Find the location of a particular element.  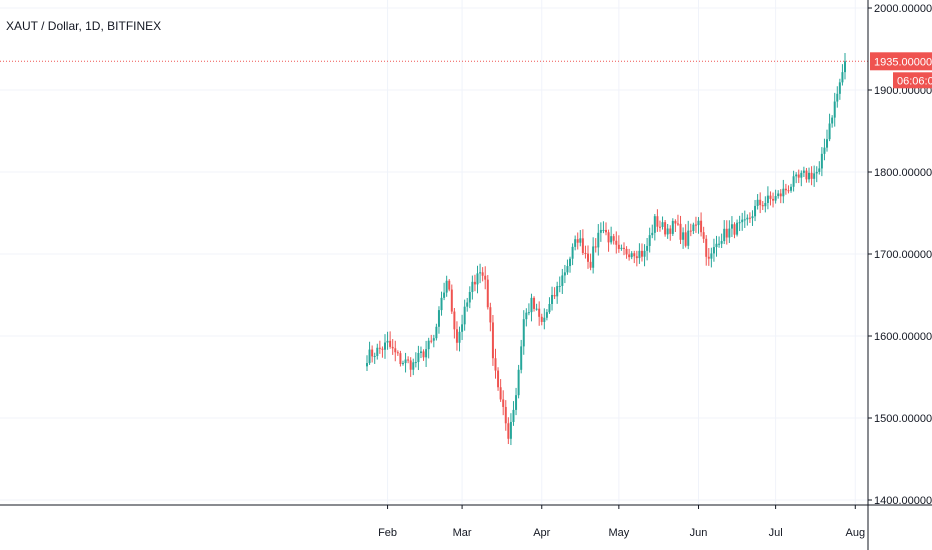

x-tick-label: Jun is located at coordinates (699, 533).